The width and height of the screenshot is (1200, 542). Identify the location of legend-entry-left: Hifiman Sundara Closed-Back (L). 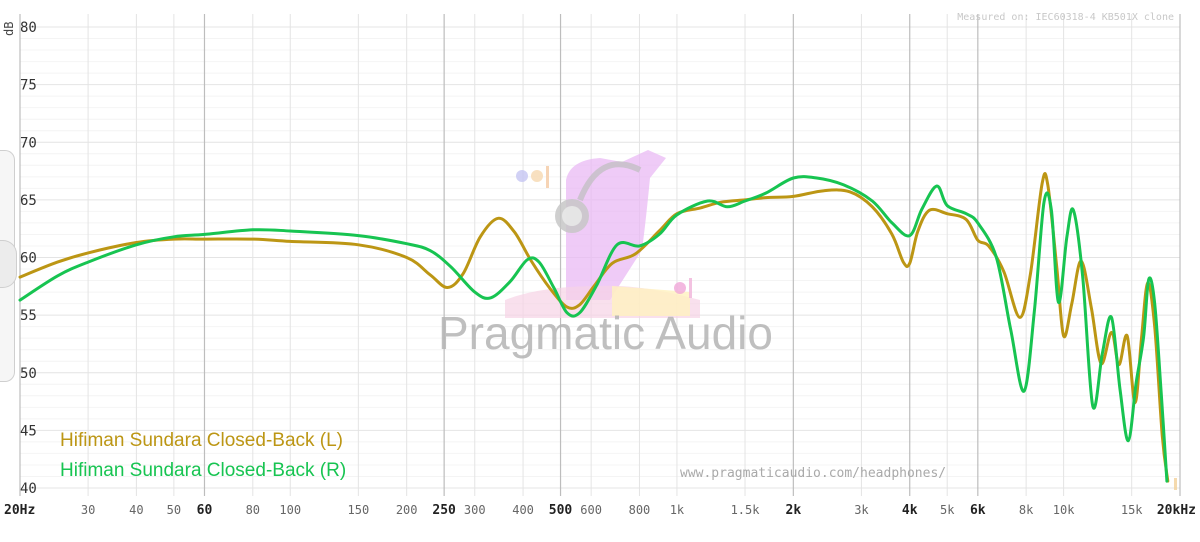
(202, 440).